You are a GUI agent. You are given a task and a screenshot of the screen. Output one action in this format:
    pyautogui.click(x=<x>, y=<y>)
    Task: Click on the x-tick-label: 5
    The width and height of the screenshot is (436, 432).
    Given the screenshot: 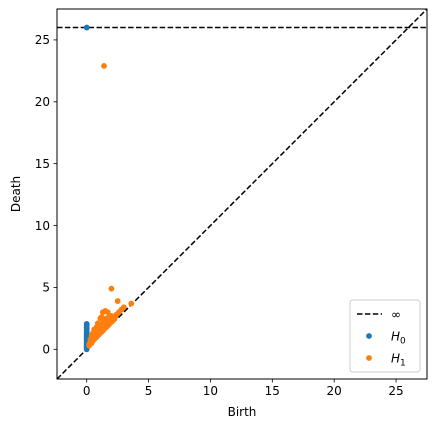 What is the action you would take?
    pyautogui.click(x=149, y=391)
    